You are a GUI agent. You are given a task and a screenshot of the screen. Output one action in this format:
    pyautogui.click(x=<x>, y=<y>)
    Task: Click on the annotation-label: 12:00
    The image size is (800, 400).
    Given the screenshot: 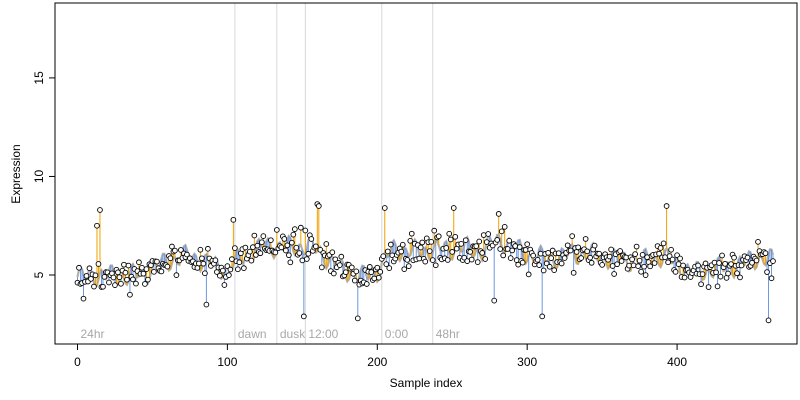 What is the action you would take?
    pyautogui.click(x=323, y=334)
    